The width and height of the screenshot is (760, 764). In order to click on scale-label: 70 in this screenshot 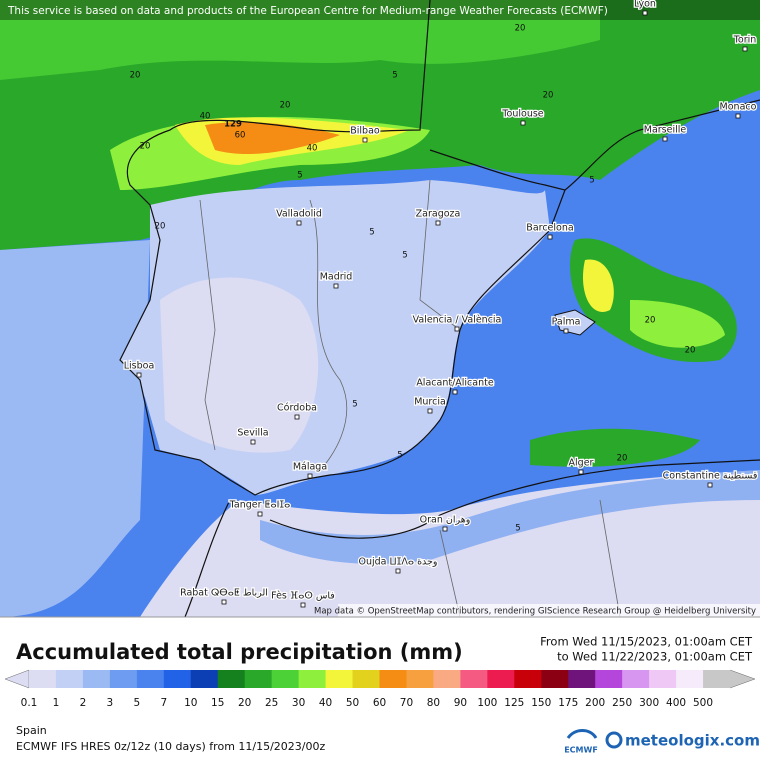, I will do `click(406, 703)`.